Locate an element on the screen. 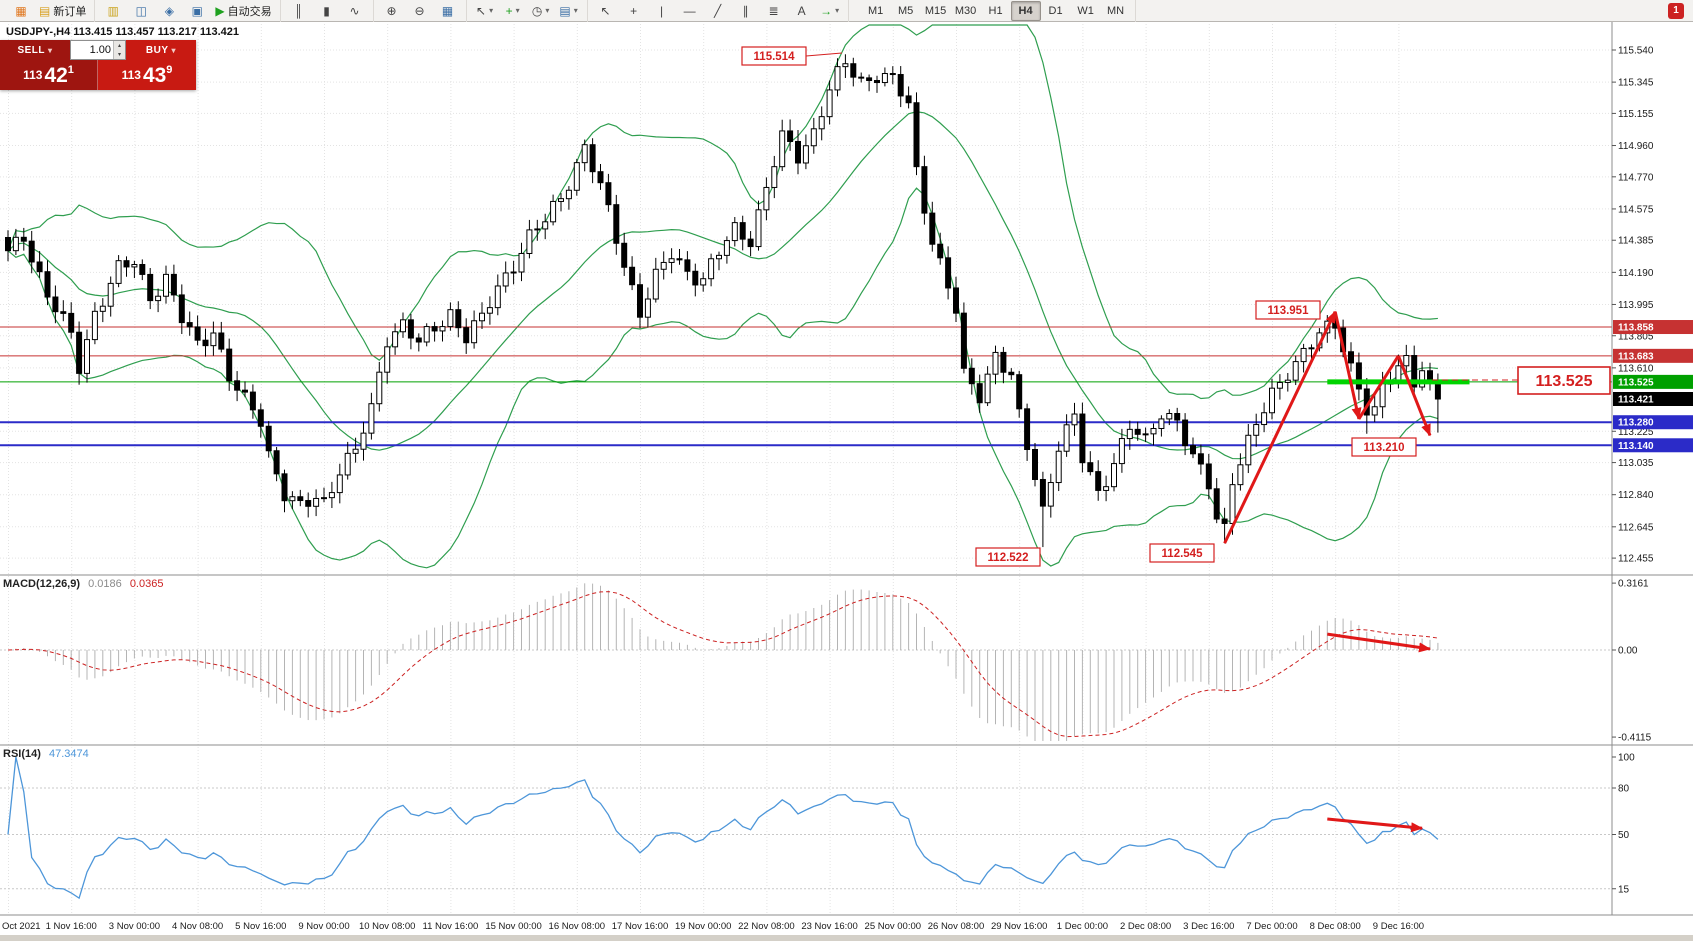 The height and width of the screenshot is (941, 1693). fibonacci-button: ≣ is located at coordinates (774, 11).